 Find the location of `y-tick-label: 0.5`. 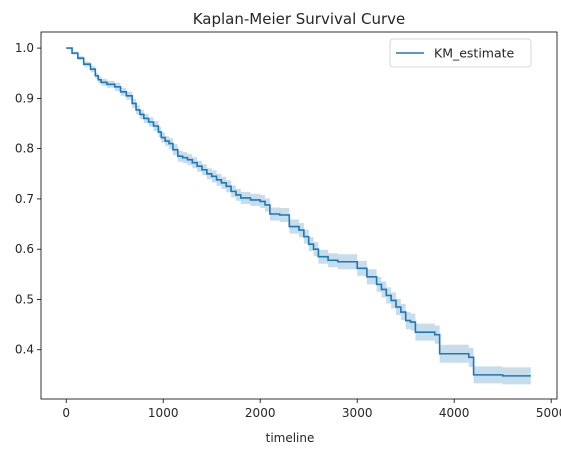

y-tick-label: 0.5 is located at coordinates (24, 299).